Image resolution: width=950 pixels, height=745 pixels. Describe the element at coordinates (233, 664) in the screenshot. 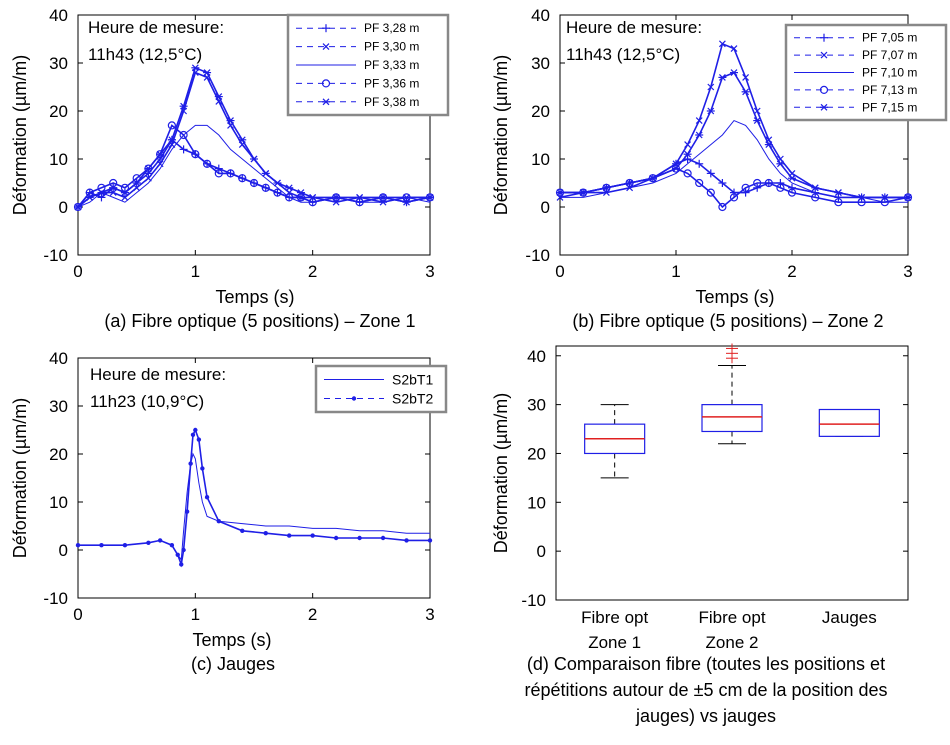

I see `caption: (c) Jauges` at that location.